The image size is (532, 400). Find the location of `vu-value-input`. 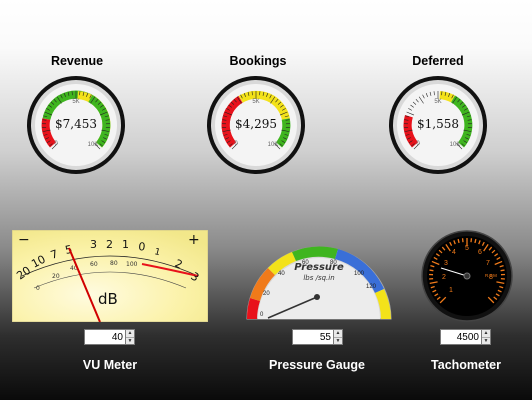

vu-value-input is located at coordinates (105, 337).